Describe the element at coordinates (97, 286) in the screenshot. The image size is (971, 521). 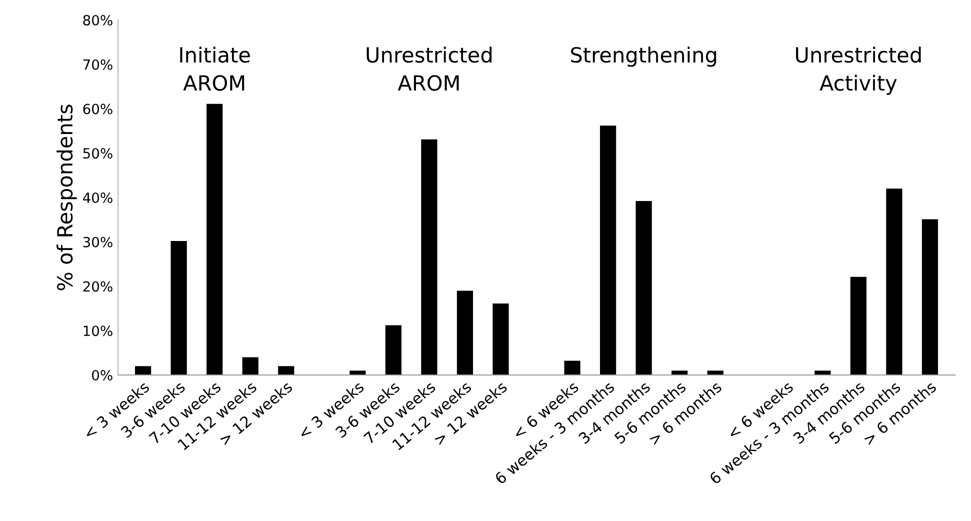
I see `y-tick-label: 20%` at that location.